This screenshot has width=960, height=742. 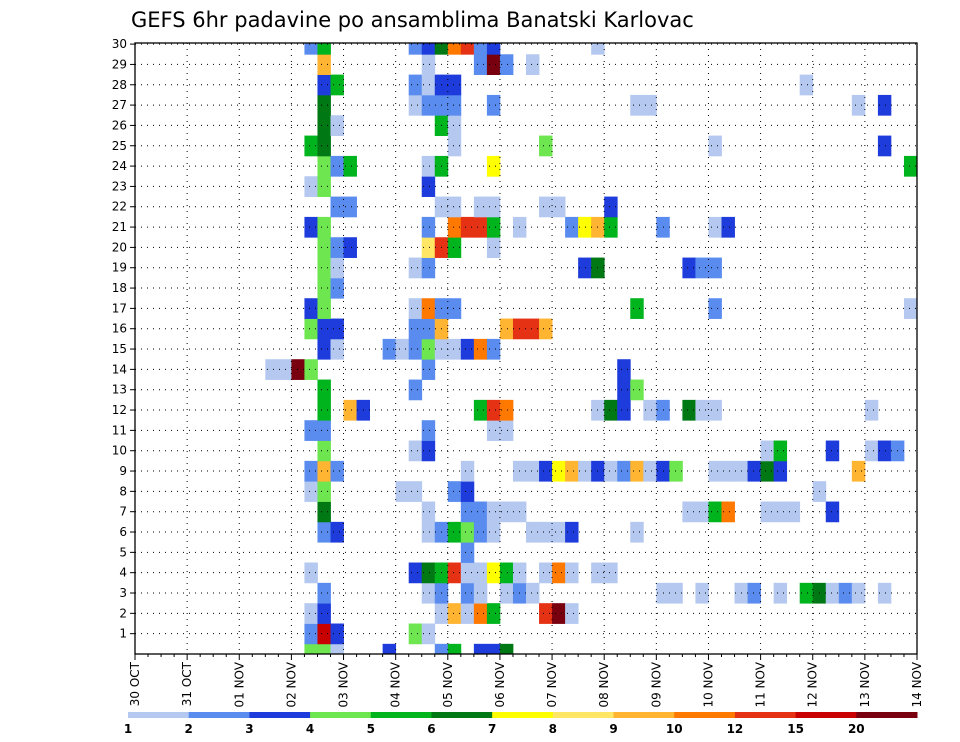 I want to click on x-tick-label: 10 NOV, so click(x=708, y=684).